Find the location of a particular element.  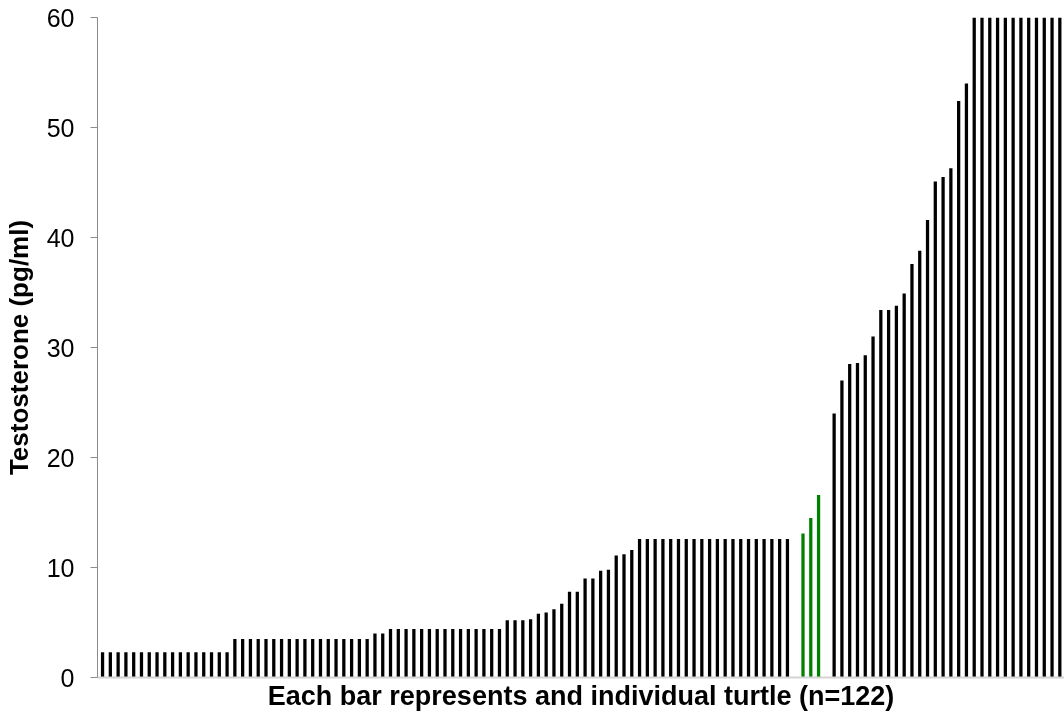

x-axis-title: Each bar represents and individual turtle (n=122) is located at coordinates (581, 695).